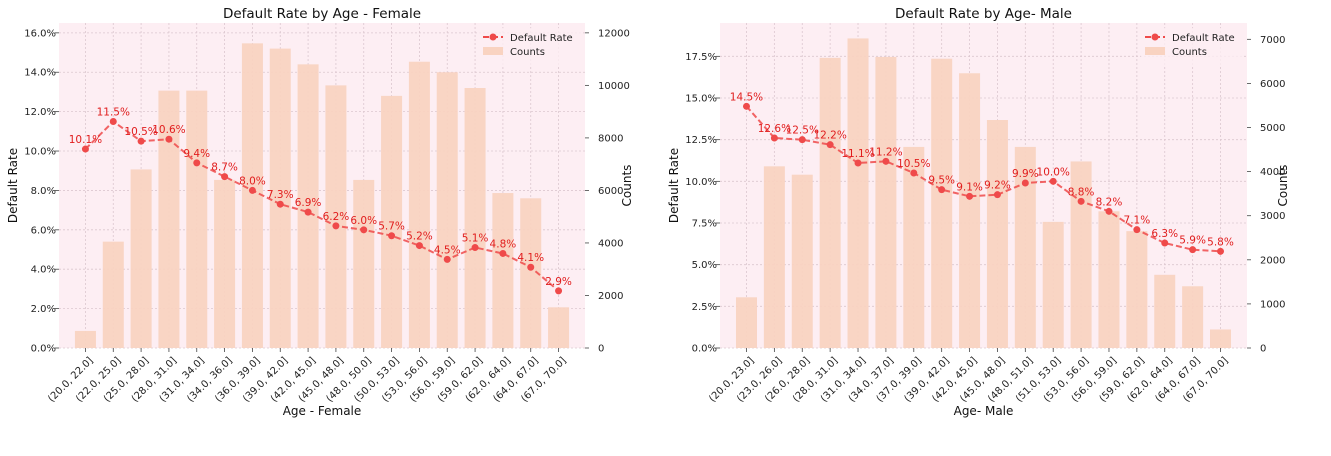 Image resolution: width=1331 pixels, height=456 pixels. What do you see at coordinates (1272, 40) in the screenshot?
I see `y2-tick-label: 7000` at bounding box center [1272, 40].